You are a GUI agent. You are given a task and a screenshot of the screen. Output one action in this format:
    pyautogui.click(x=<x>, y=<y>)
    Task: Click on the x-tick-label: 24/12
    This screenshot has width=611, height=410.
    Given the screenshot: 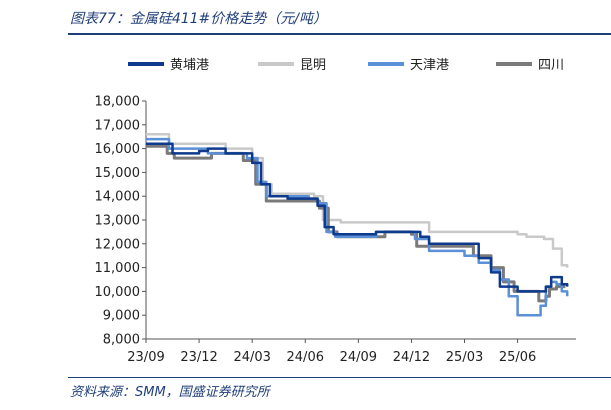 What is the action you would take?
    pyautogui.click(x=411, y=357)
    